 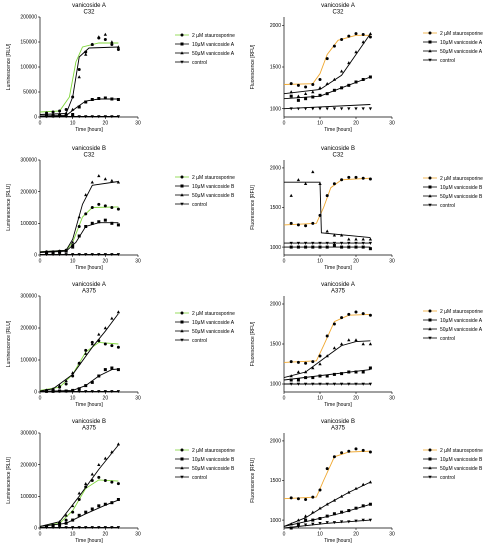 I want to click on chart-title-line: C32, so click(x=338, y=156).